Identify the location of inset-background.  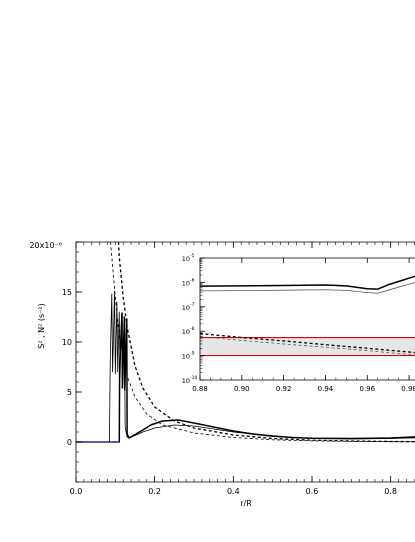
(307, 319).